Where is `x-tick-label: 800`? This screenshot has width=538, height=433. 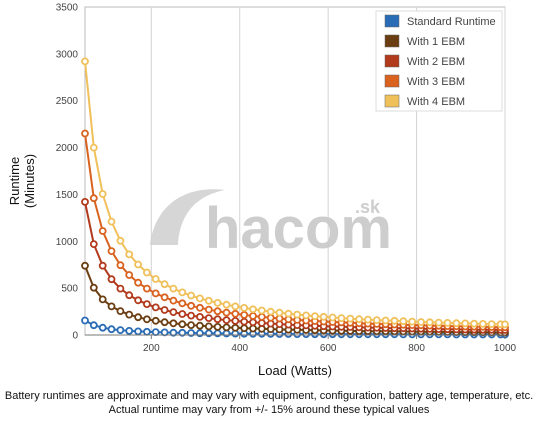
x-tick-label: 800 is located at coordinates (416, 348).